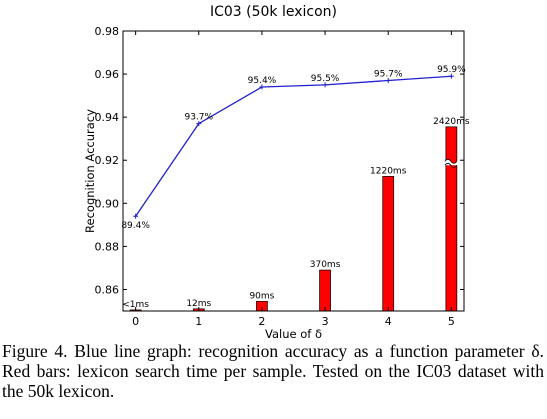 Image resolution: width=547 pixels, height=419 pixels. Describe the element at coordinates (135, 321) in the screenshot. I see `x-tick-label: 0` at that location.